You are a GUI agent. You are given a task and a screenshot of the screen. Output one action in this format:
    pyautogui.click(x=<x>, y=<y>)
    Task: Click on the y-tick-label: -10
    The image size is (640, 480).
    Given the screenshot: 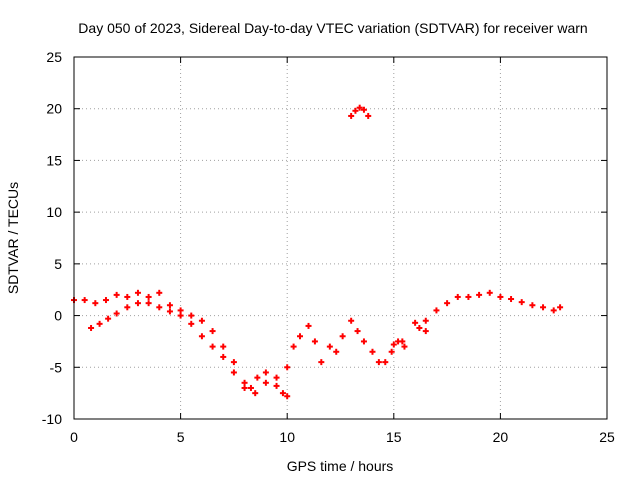 What is the action you would take?
    pyautogui.click(x=52, y=419)
    